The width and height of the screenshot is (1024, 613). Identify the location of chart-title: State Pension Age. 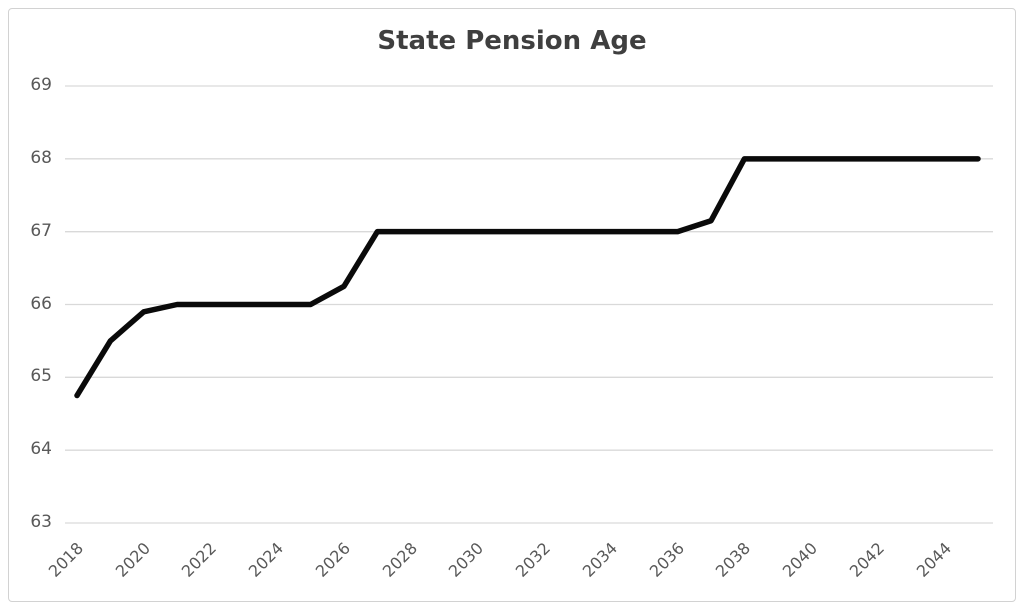
(512, 41).